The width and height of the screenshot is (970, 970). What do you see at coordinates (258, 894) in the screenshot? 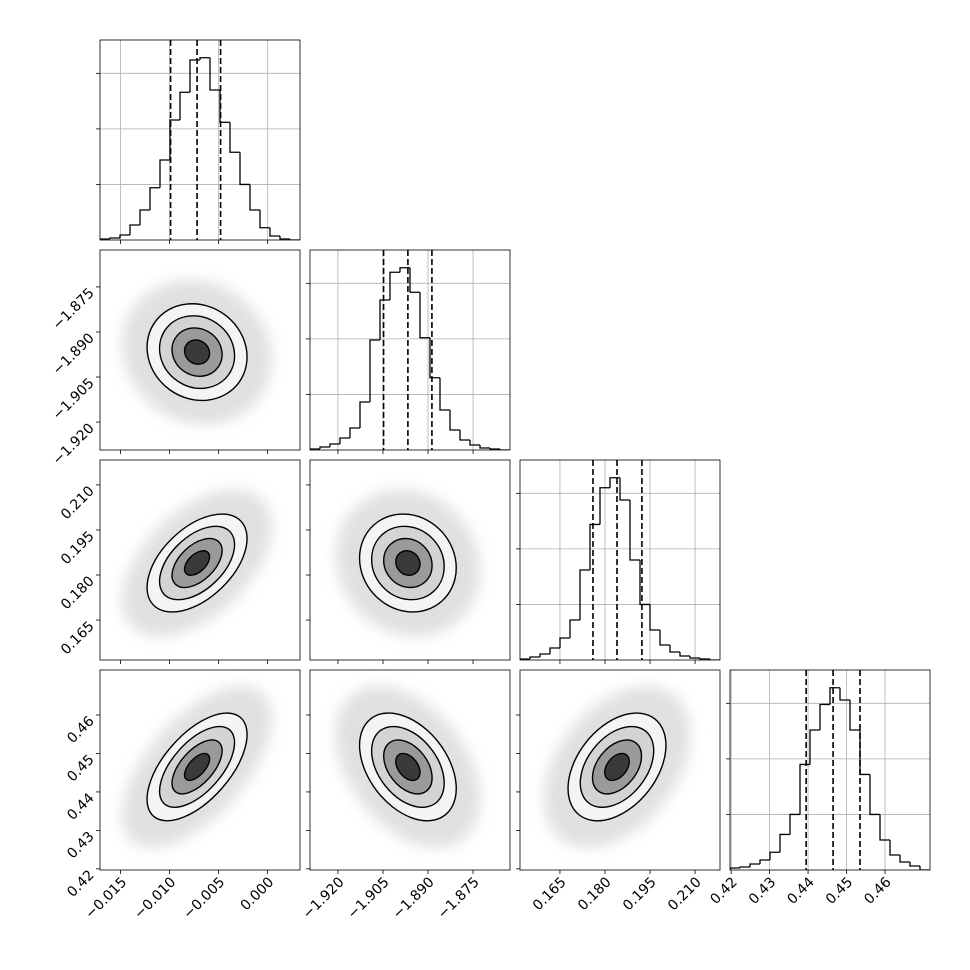
I see `x-tick-label: 0.000` at bounding box center [258, 894].